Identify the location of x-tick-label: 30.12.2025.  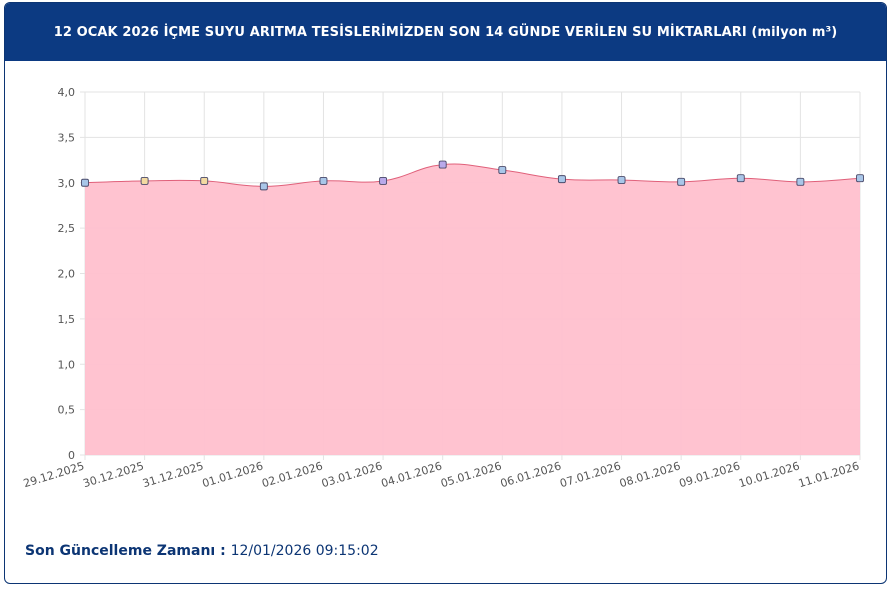
(113, 474).